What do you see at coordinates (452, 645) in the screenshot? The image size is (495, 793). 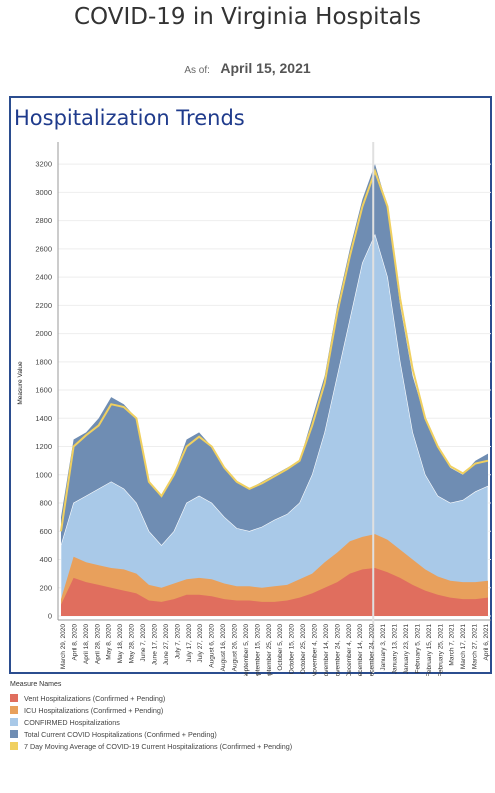 I see `x-tick-label: March 7, 2021` at bounding box center [452, 645].